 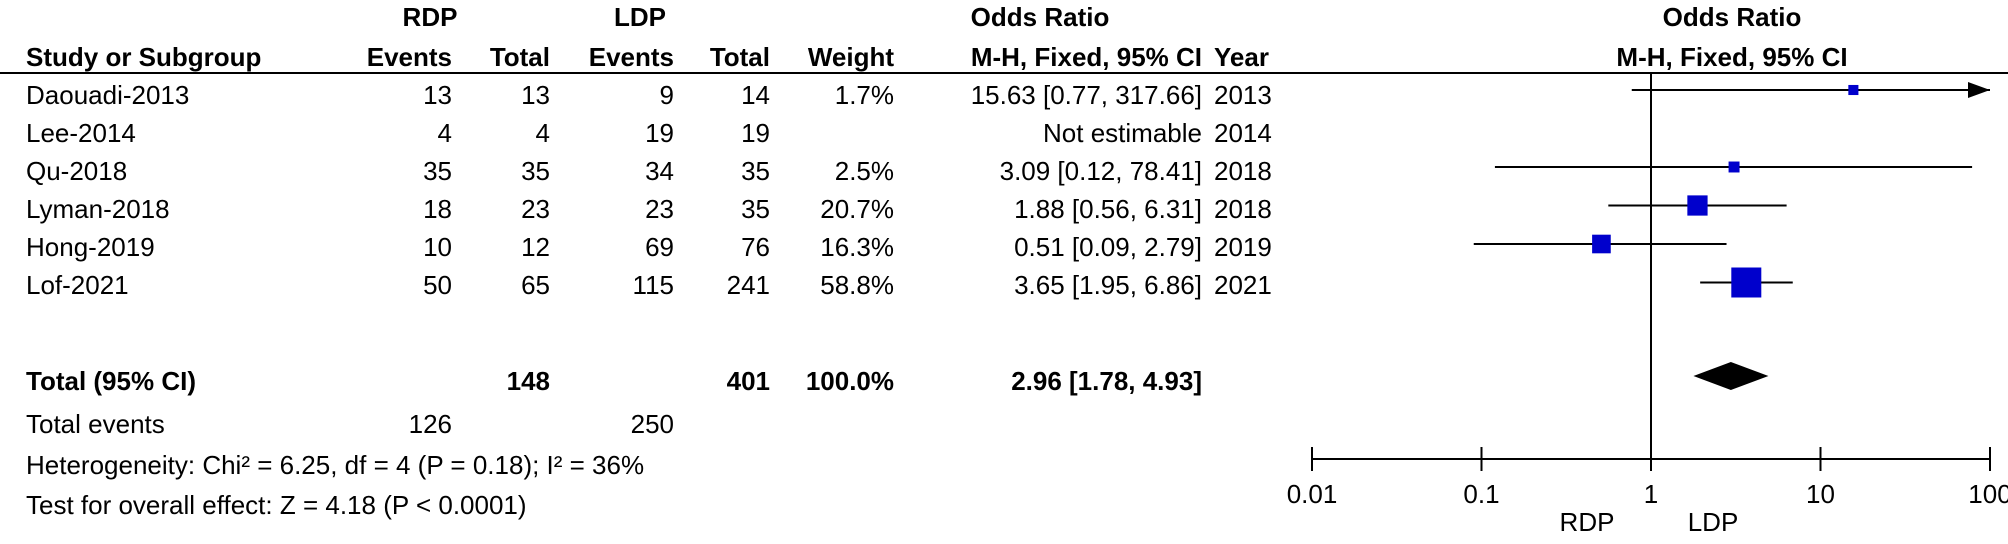 I want to click on pooled-diamond, so click(x=1731, y=376).